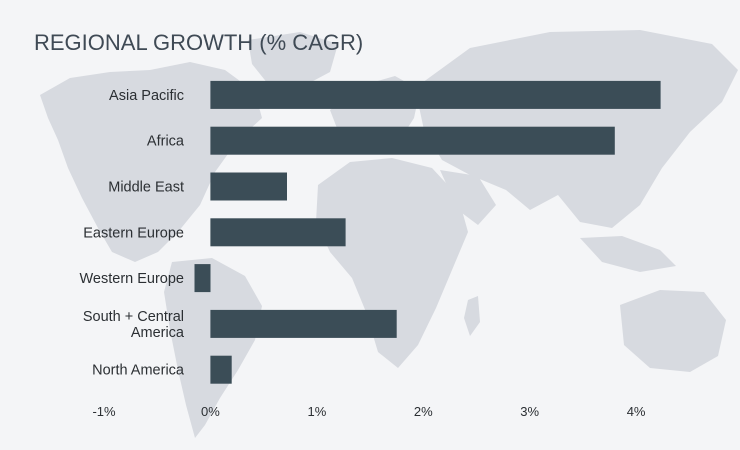 This screenshot has height=450, width=740. What do you see at coordinates (303, 323) in the screenshot?
I see `bar-south-central-america` at bounding box center [303, 323].